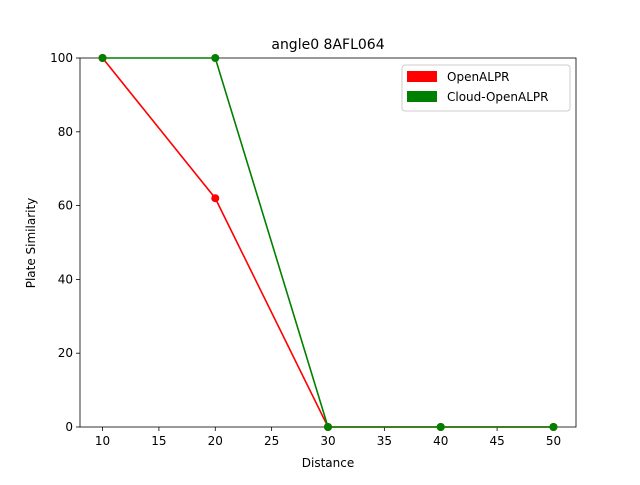 Image resolution: width=640 pixels, height=485 pixels. I want to click on y-tick-label: 80, so click(65, 132).